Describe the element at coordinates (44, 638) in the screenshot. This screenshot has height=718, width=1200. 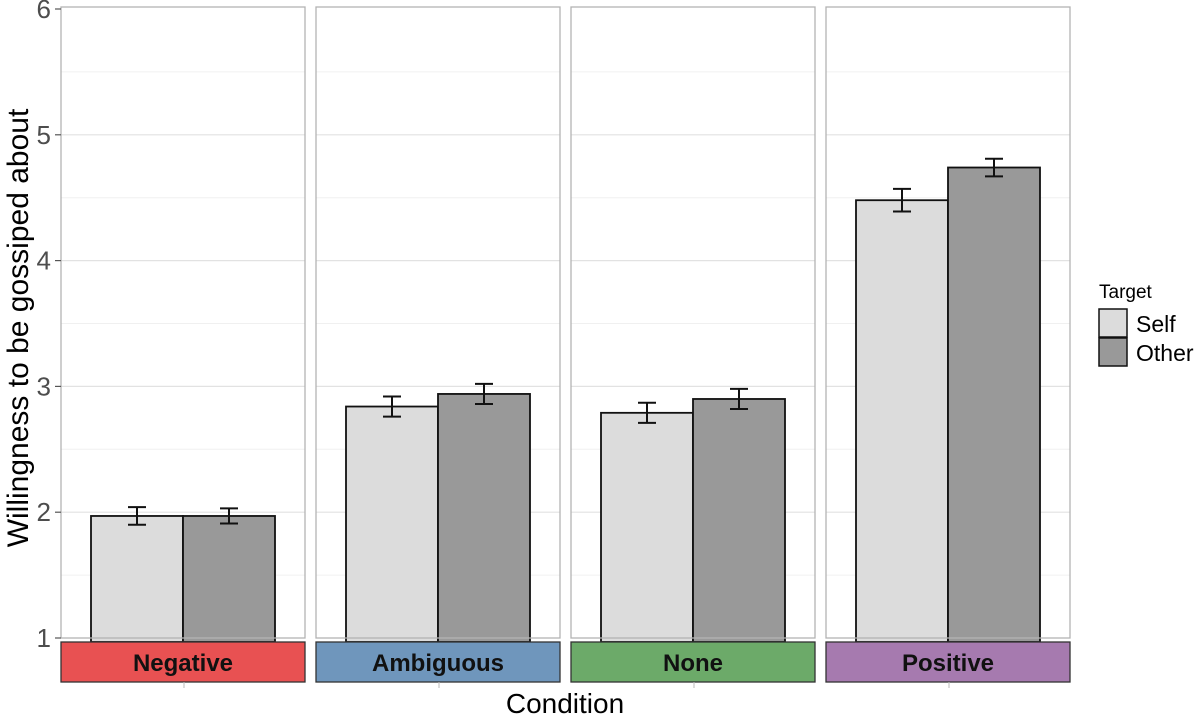
I see `y-tick-label: 1` at that location.